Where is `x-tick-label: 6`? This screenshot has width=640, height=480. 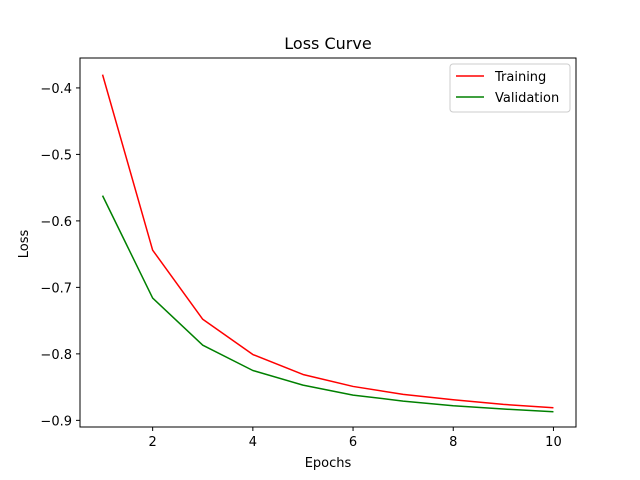 x-tick-label: 6 is located at coordinates (353, 442).